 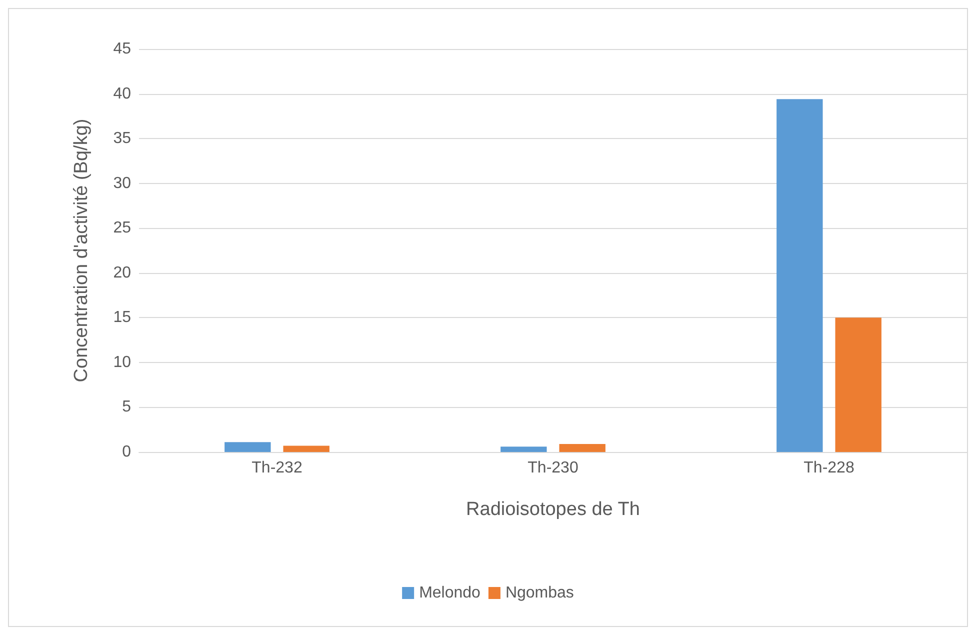 I want to click on y-tick-label: 45, so click(x=122, y=49).